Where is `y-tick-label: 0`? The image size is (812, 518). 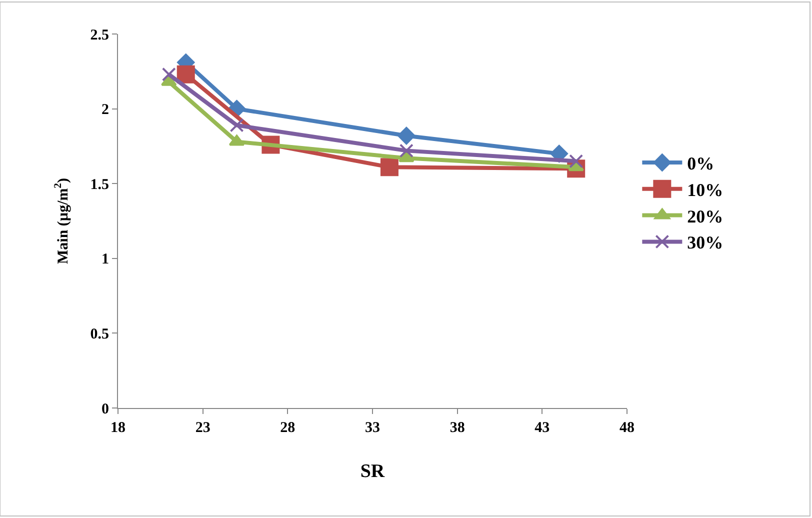
y-tick-label: 0 is located at coordinates (105, 409).